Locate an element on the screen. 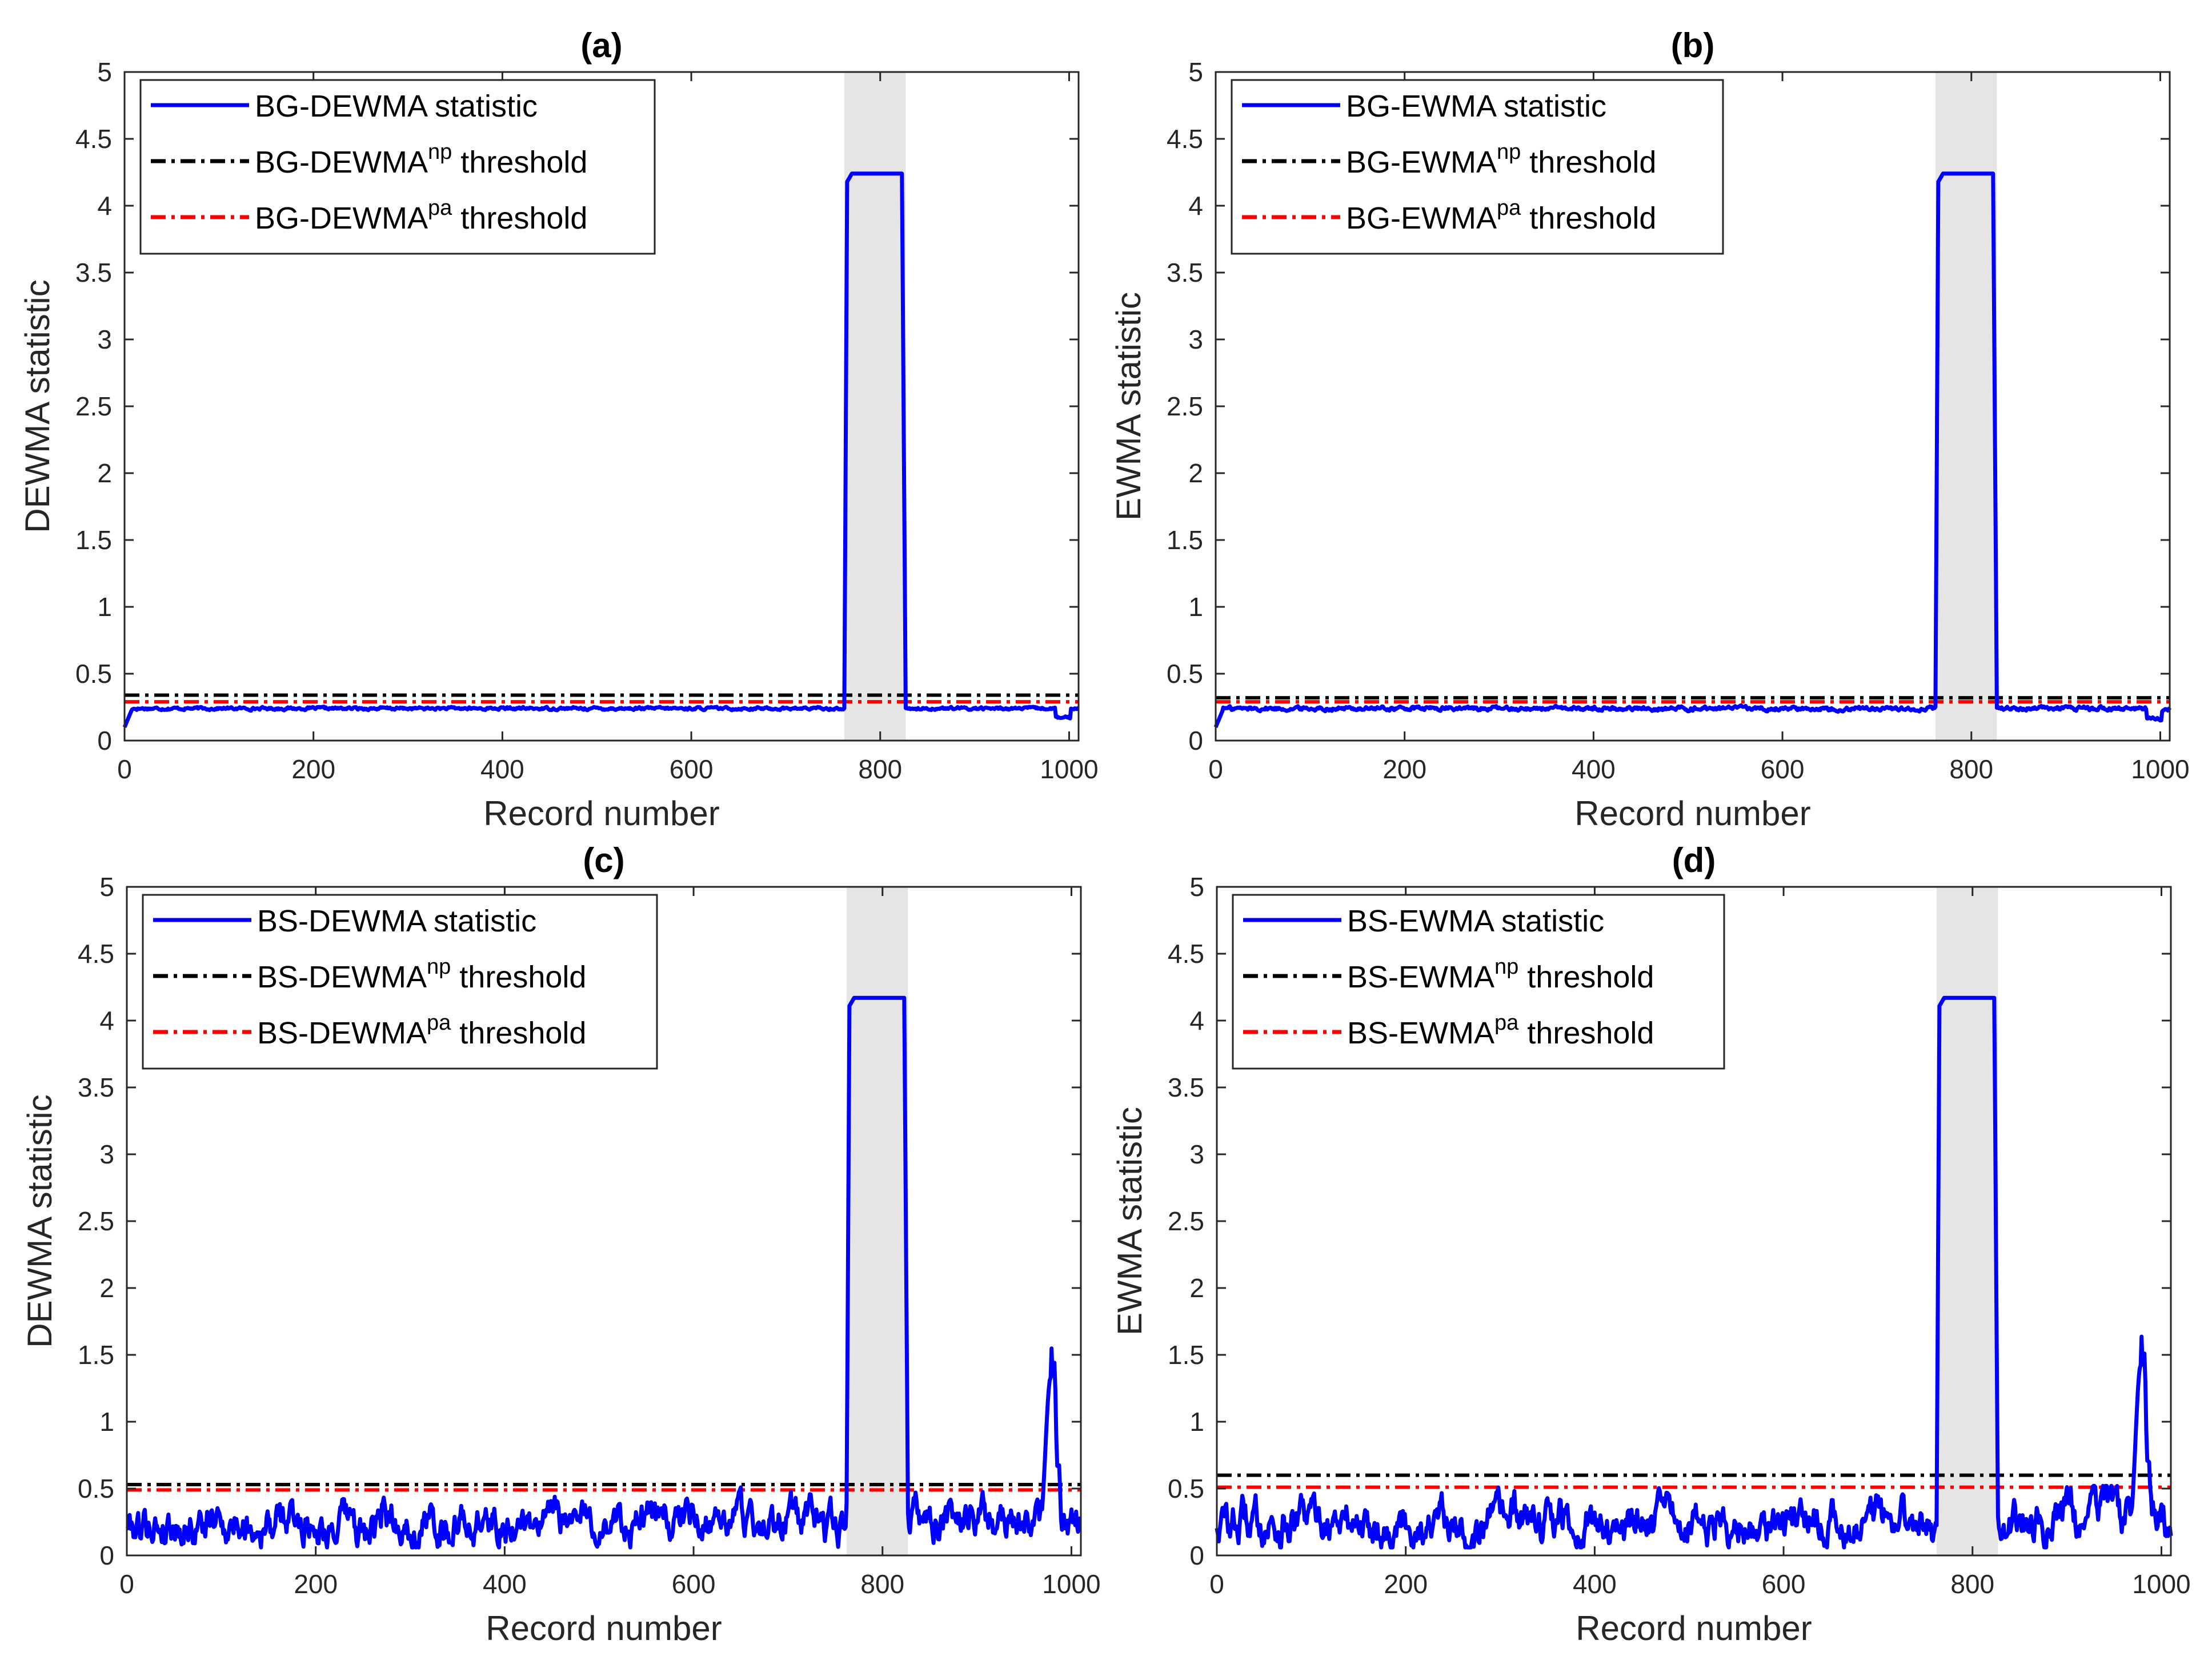 This screenshot has width=2212, height=1664. legend-label-1: BG-EWMAnp threshold is located at coordinates (1501, 159).